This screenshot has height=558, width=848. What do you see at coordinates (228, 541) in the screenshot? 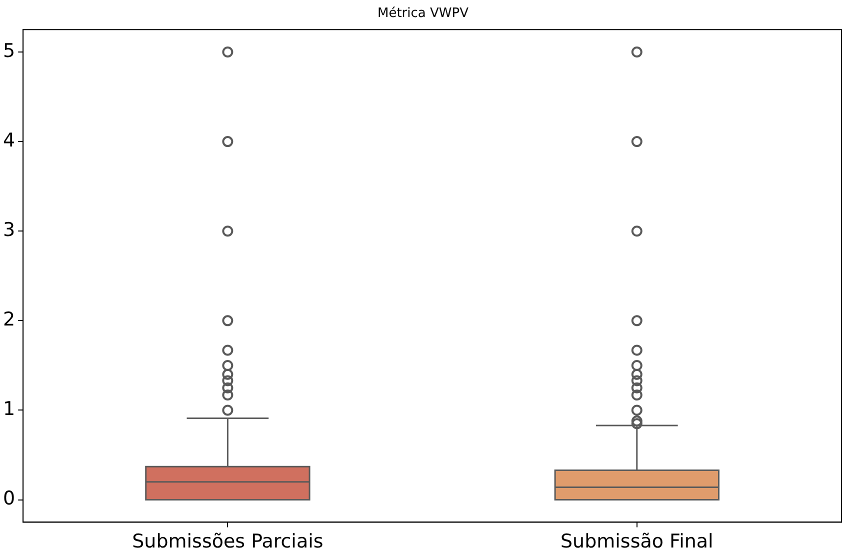
I see `x-tick-label: Submissões Parciais` at bounding box center [228, 541].